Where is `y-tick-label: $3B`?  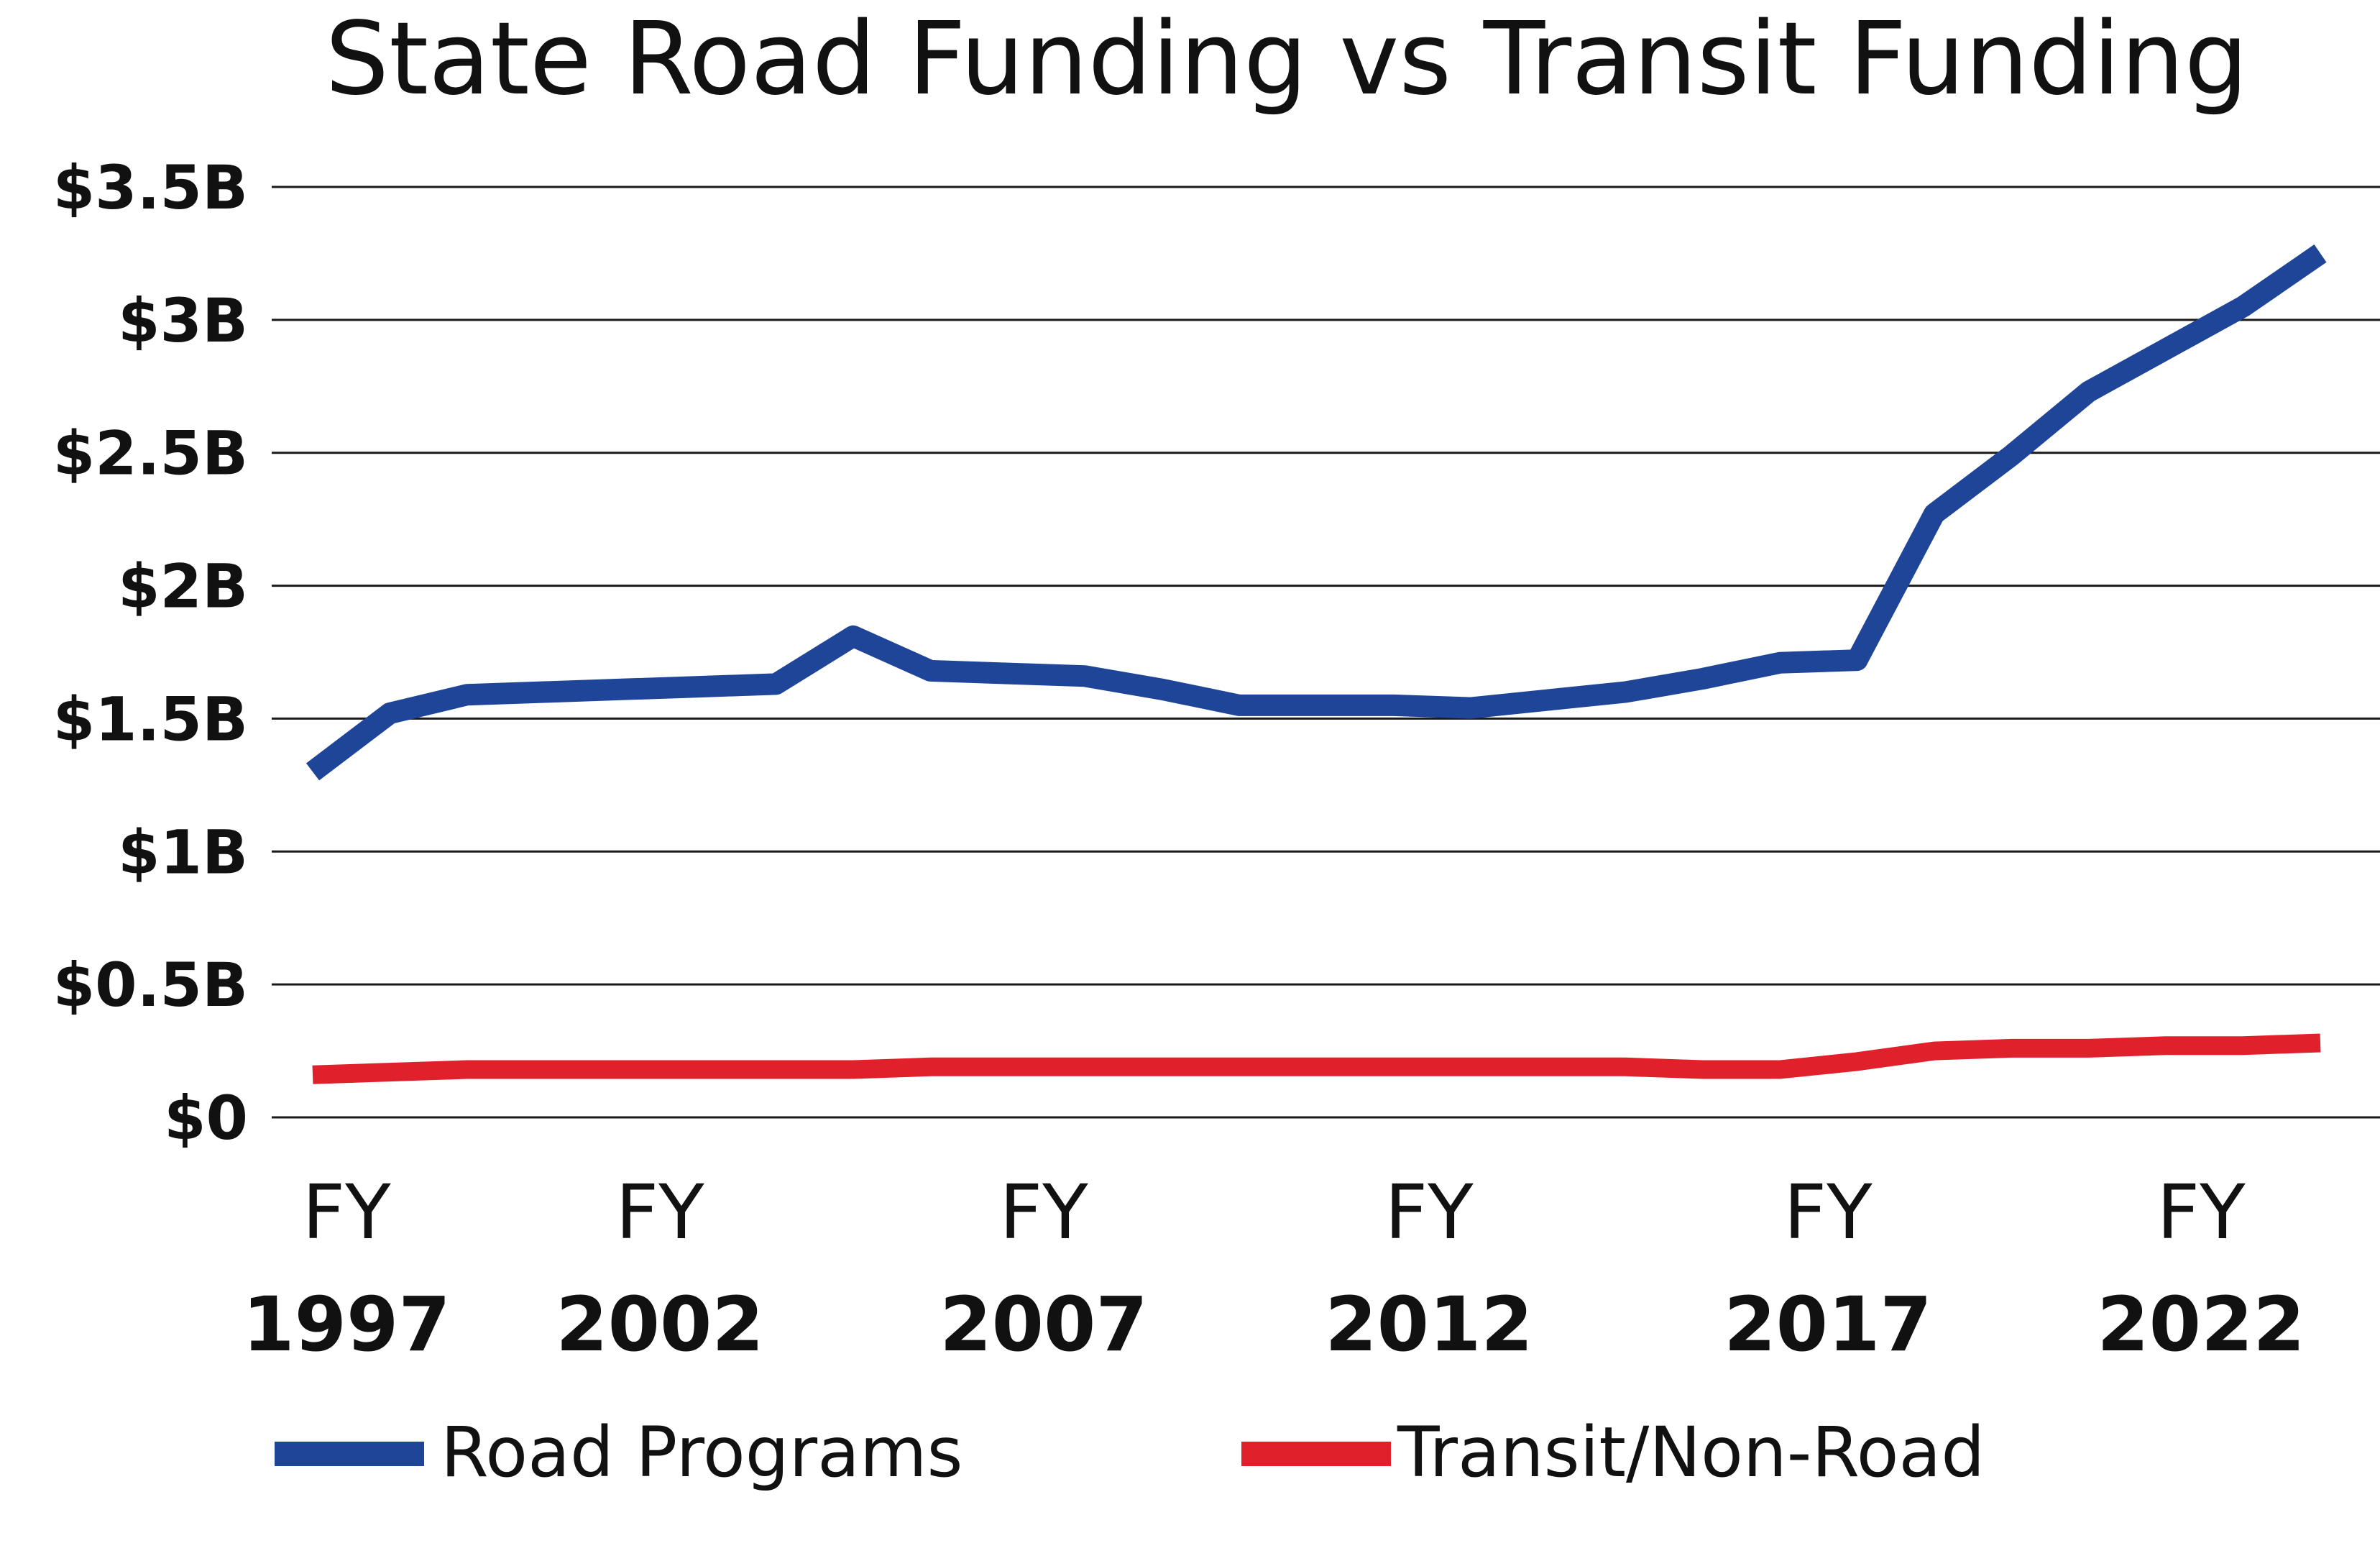
y-tick-label: $3B is located at coordinates (183, 320).